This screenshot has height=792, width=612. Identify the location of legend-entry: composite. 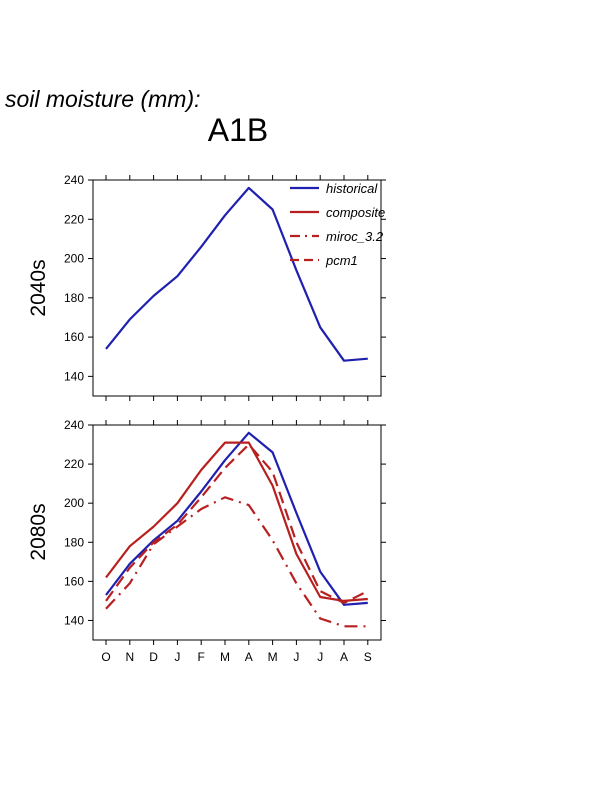
(355, 212).